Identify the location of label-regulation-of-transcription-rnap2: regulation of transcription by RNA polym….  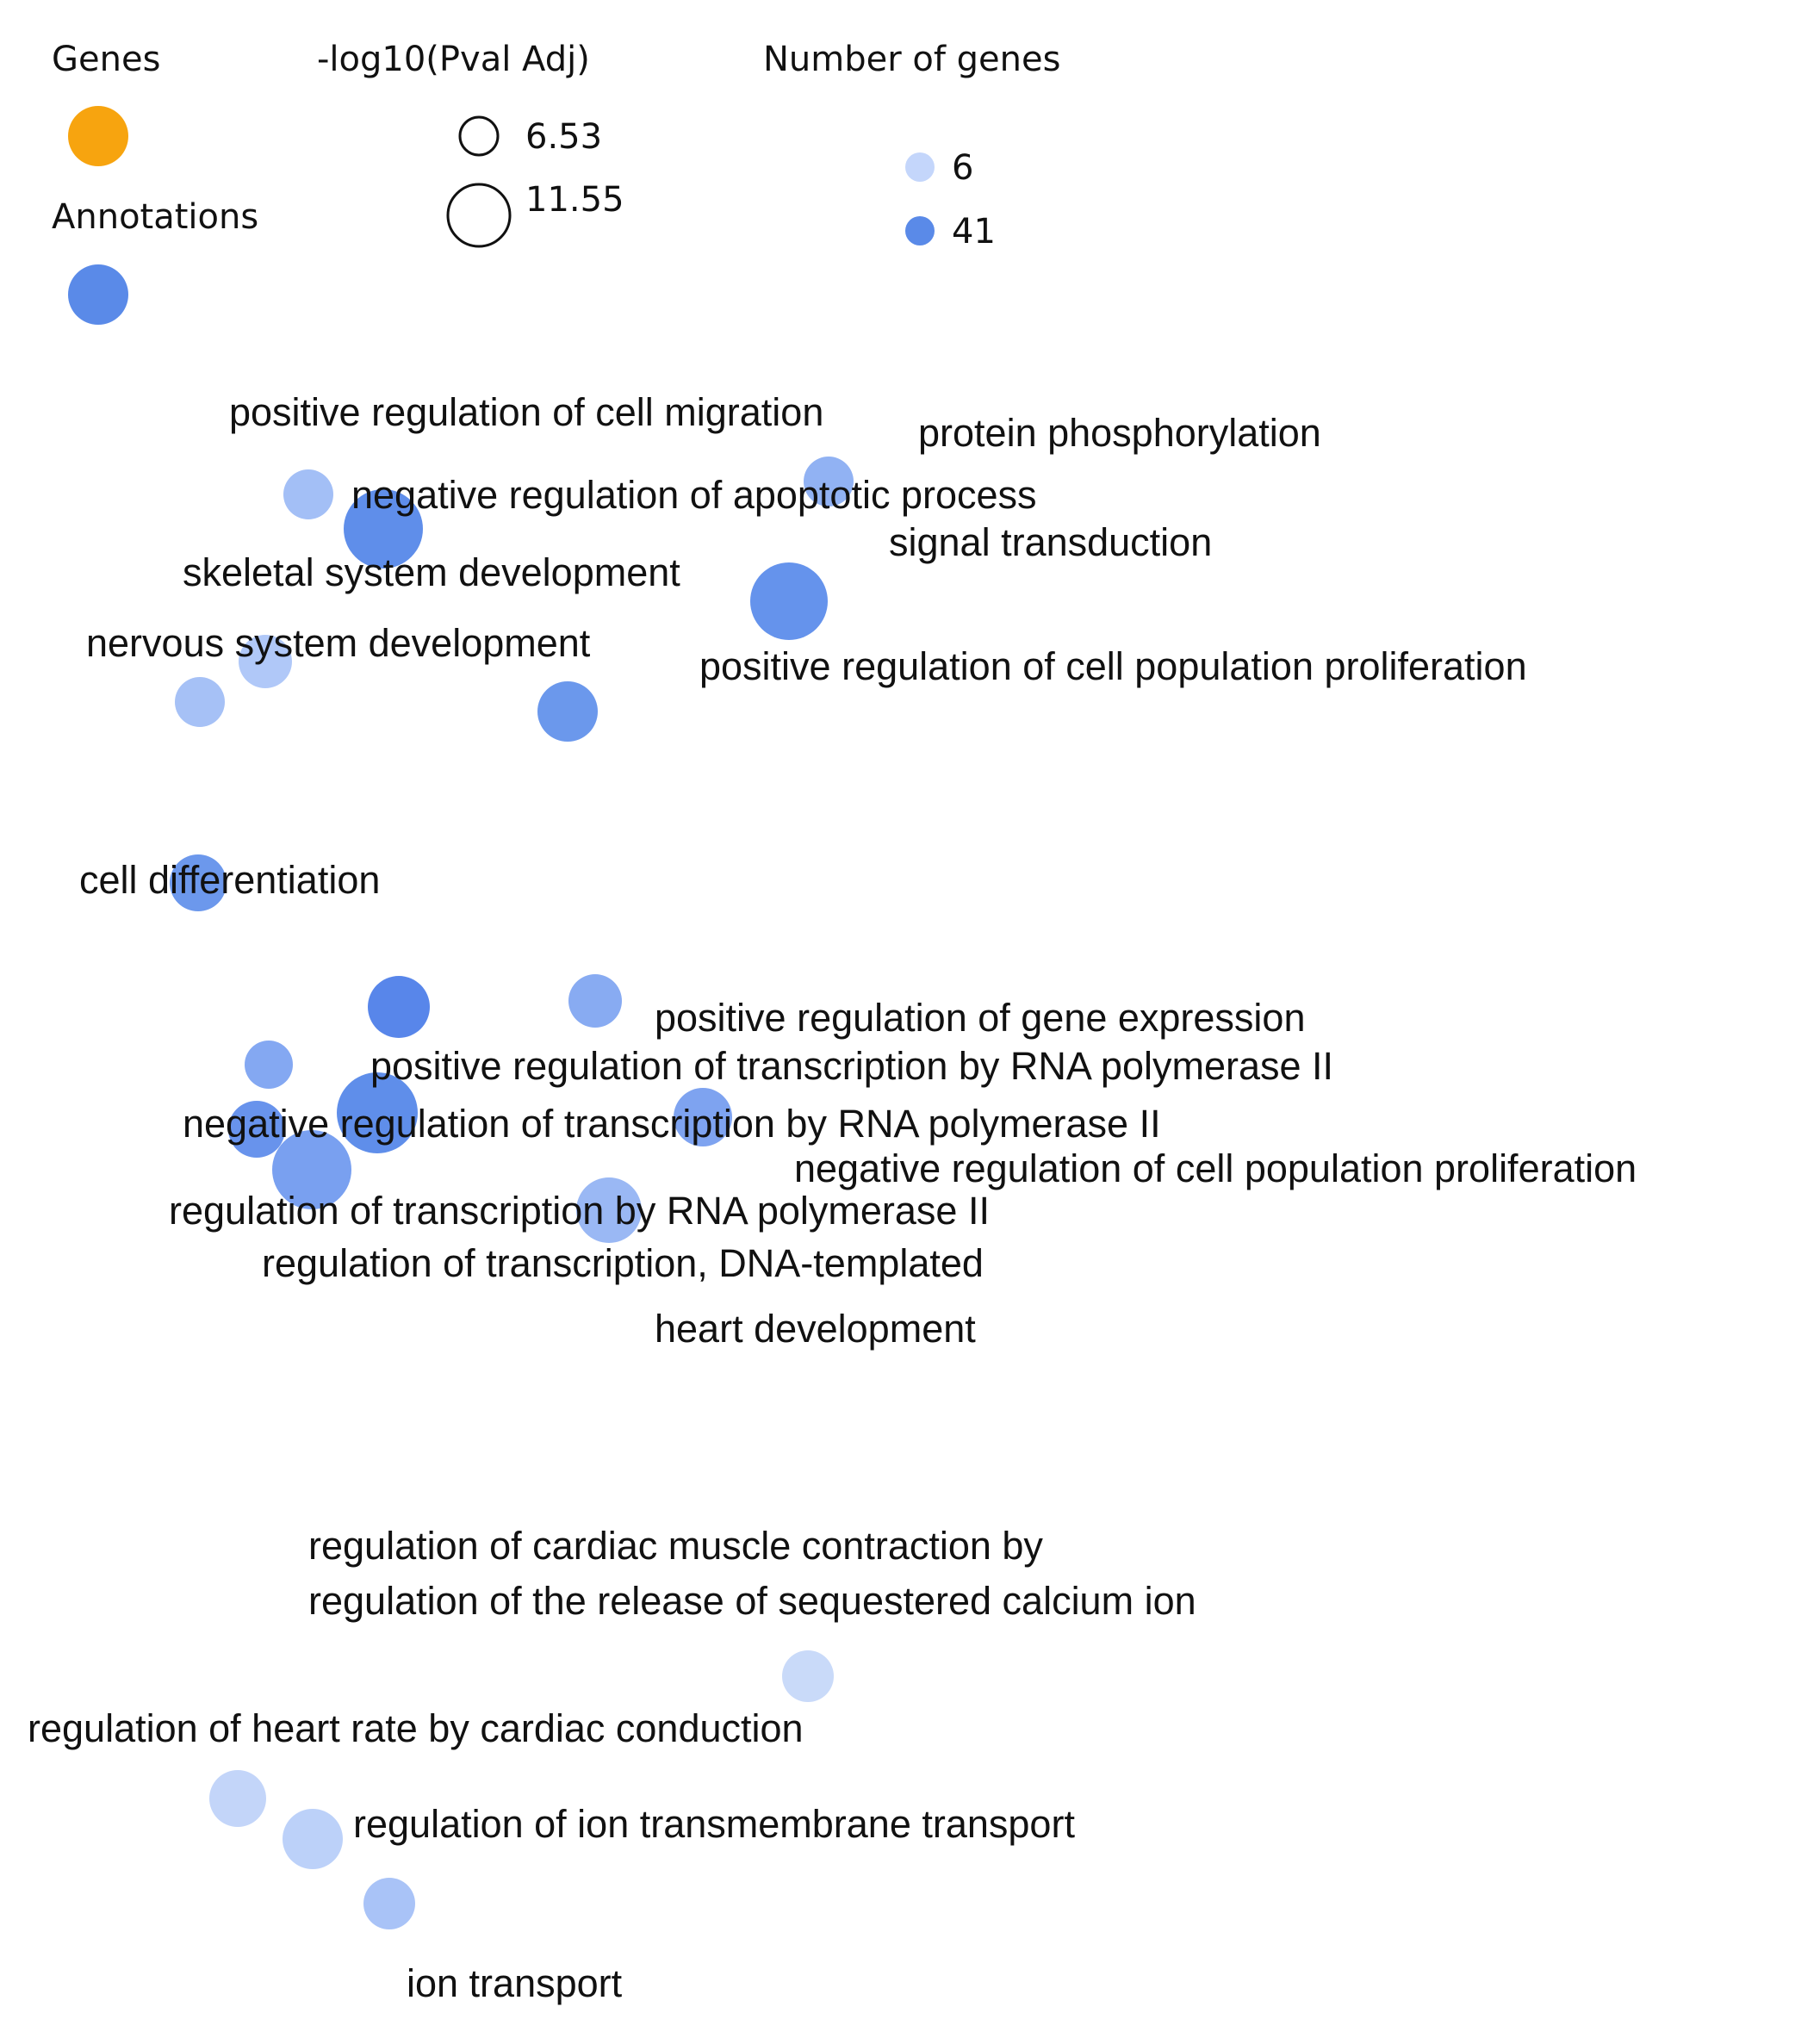
(579, 1211).